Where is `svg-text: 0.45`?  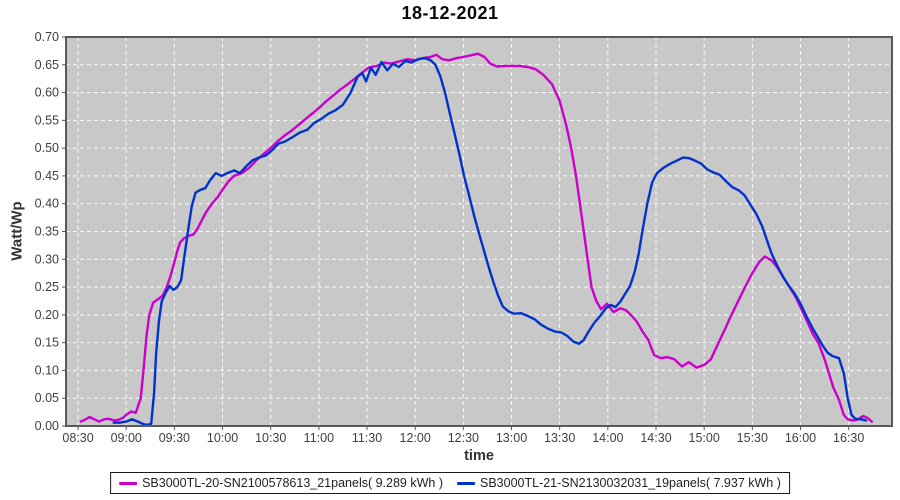
svg-text: 0.45 is located at coordinates (47, 176).